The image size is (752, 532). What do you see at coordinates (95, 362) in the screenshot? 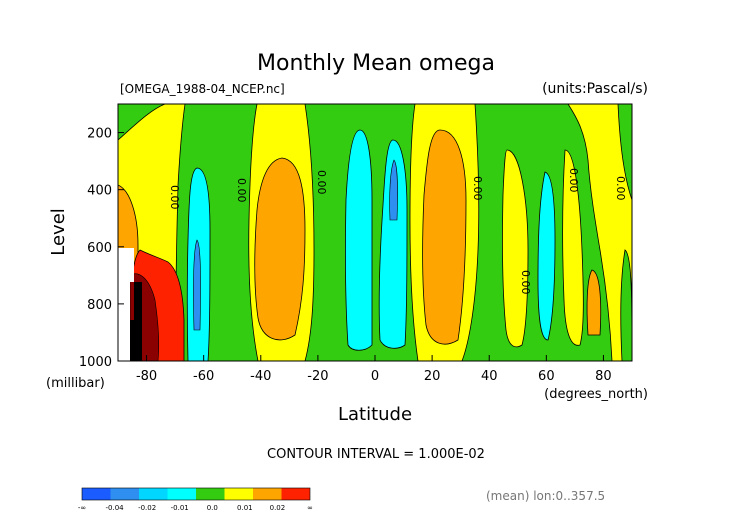
I see `y-tick-label: 1000` at bounding box center [95, 362].